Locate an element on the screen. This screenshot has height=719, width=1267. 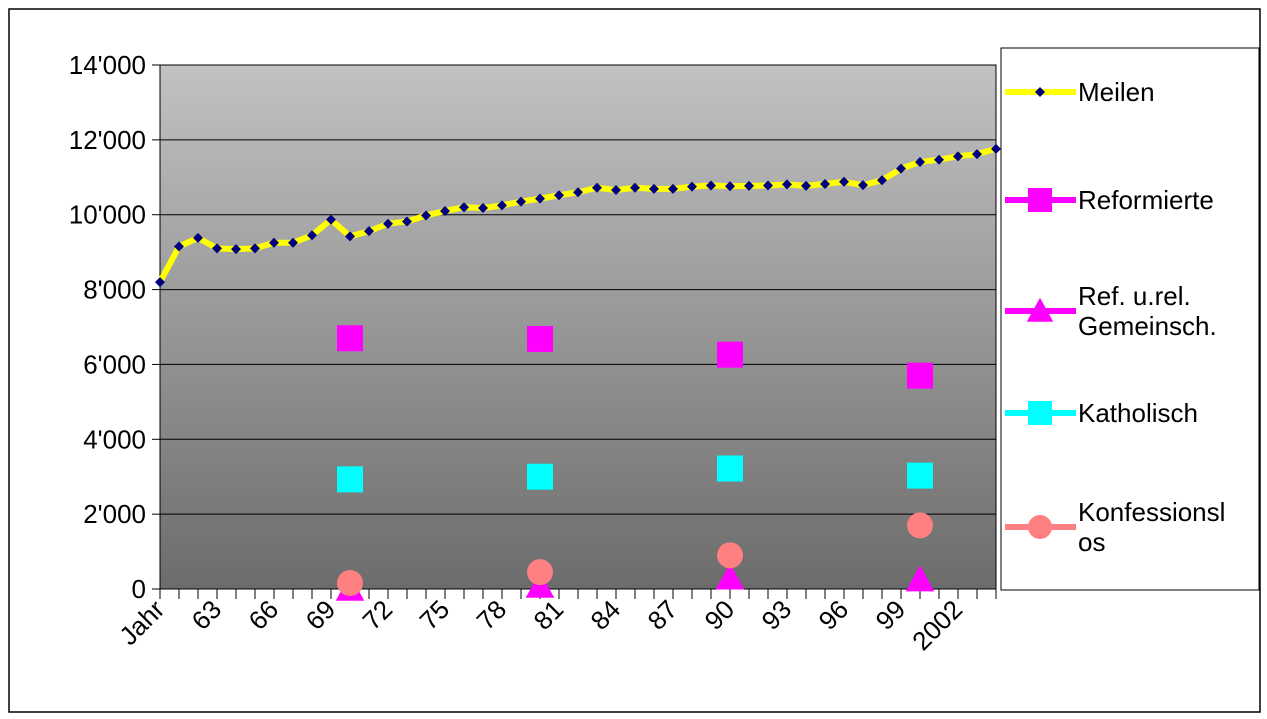
legend-label: Meilen is located at coordinates (1116, 92).